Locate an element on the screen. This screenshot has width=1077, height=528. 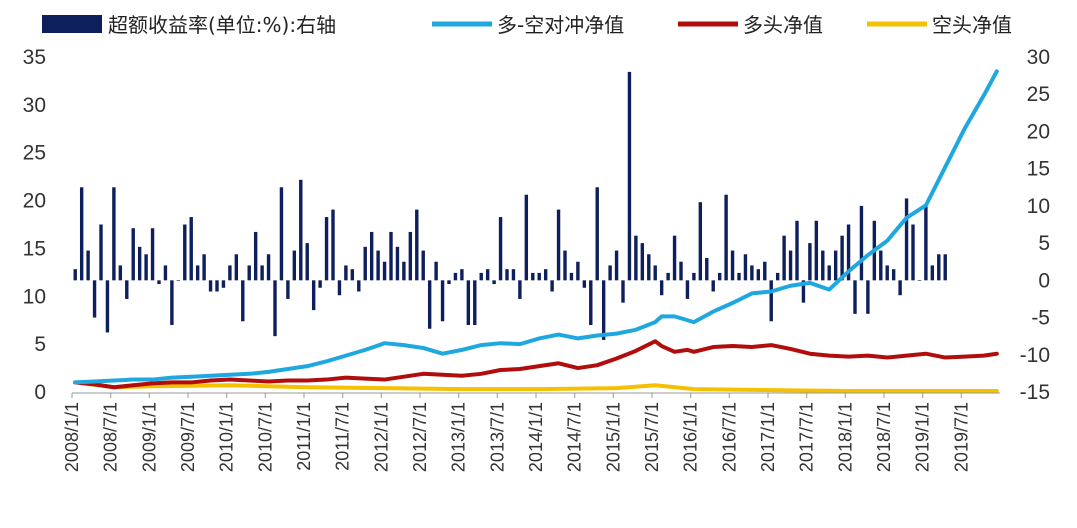
x-tick-label: 2019/7/1 is located at coordinates (961, 437).